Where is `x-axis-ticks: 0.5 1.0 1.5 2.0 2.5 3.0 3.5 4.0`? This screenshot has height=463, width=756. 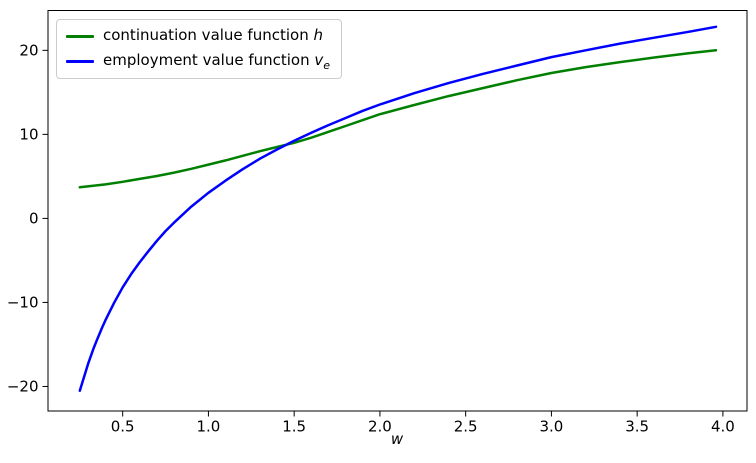 x-axis-ticks: 0.5 1.0 1.5 2.0 2.5 3.0 3.5 4.0 is located at coordinates (423, 423).